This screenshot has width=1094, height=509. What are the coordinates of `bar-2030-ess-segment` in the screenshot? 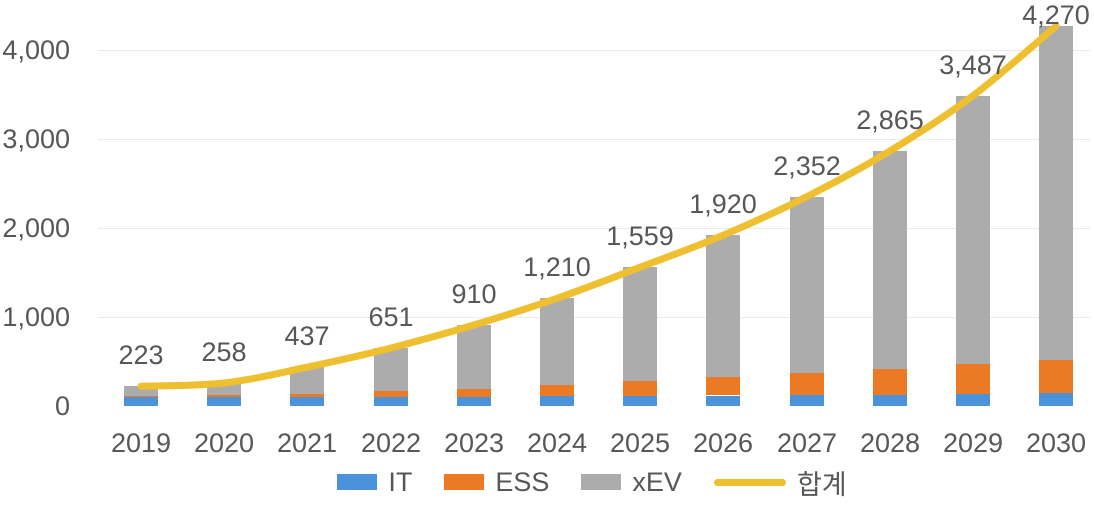 It's located at (1056, 376).